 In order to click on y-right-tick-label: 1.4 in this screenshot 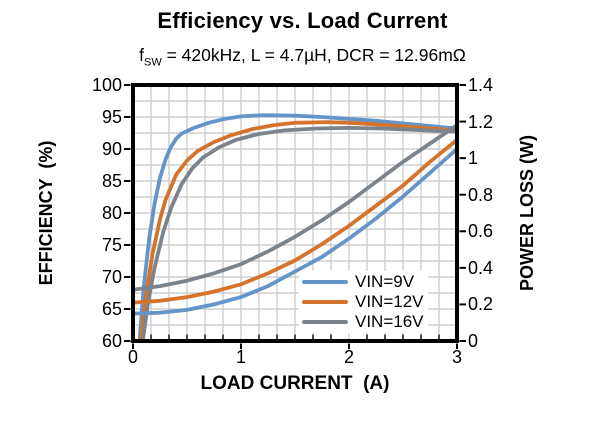, I will do `click(481, 85)`.